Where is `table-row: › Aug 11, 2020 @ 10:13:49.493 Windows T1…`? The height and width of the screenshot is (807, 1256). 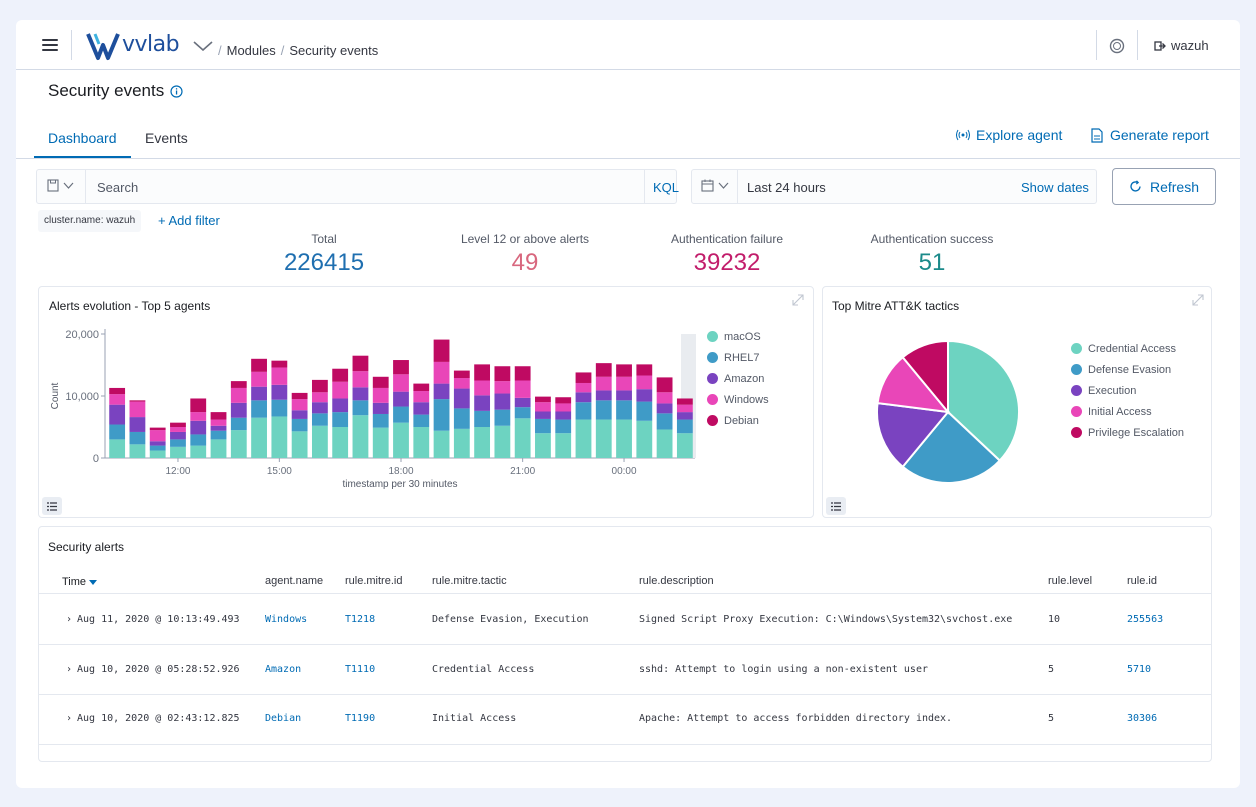 table-row: › Aug 11, 2020 @ 10:13:49.493 Windows T1… is located at coordinates (625, 619).